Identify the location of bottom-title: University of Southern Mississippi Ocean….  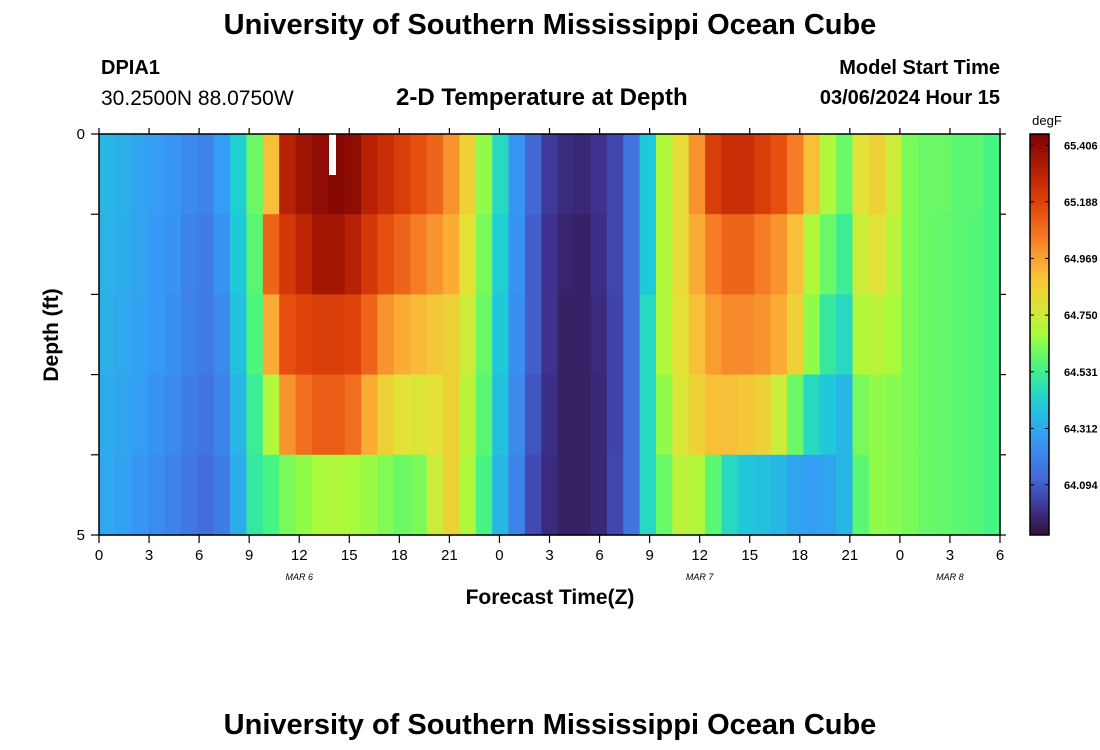
(550, 725).